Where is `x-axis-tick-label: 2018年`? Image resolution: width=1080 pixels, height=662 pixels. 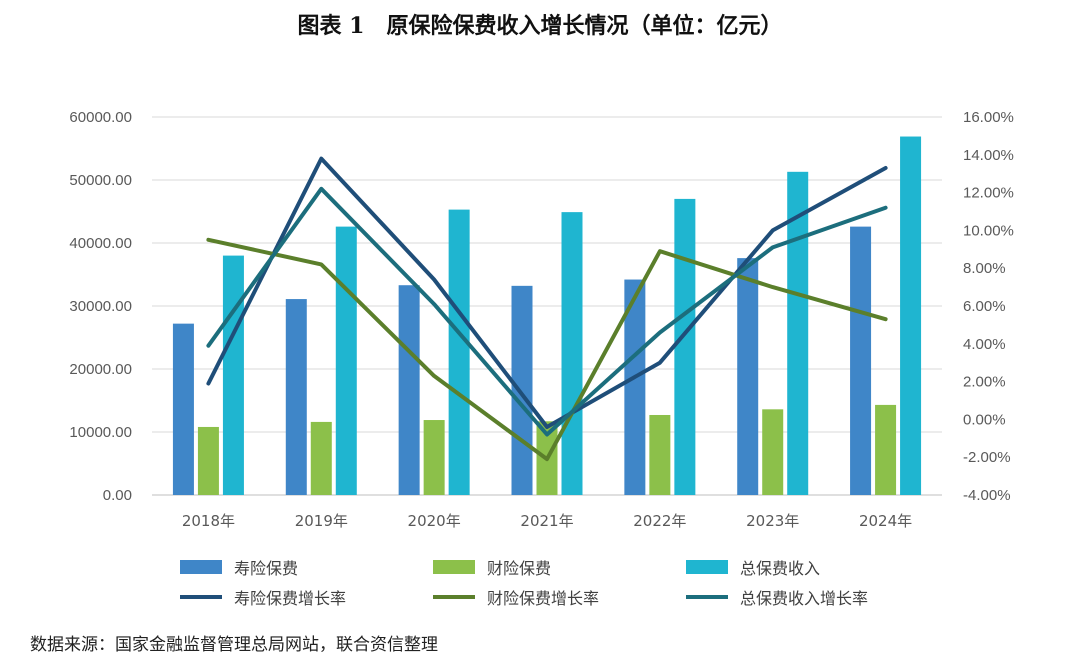
x-axis-tick-label: 2018年 is located at coordinates (208, 521).